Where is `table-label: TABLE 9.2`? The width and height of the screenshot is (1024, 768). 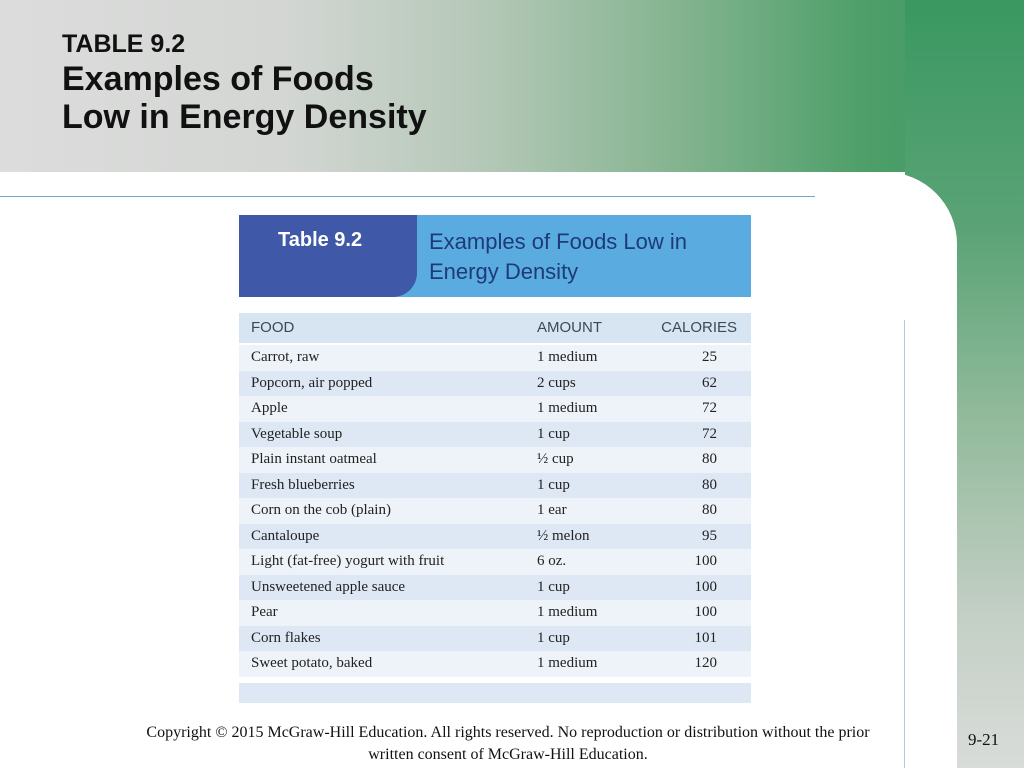 table-label: TABLE 9.2 is located at coordinates (124, 44).